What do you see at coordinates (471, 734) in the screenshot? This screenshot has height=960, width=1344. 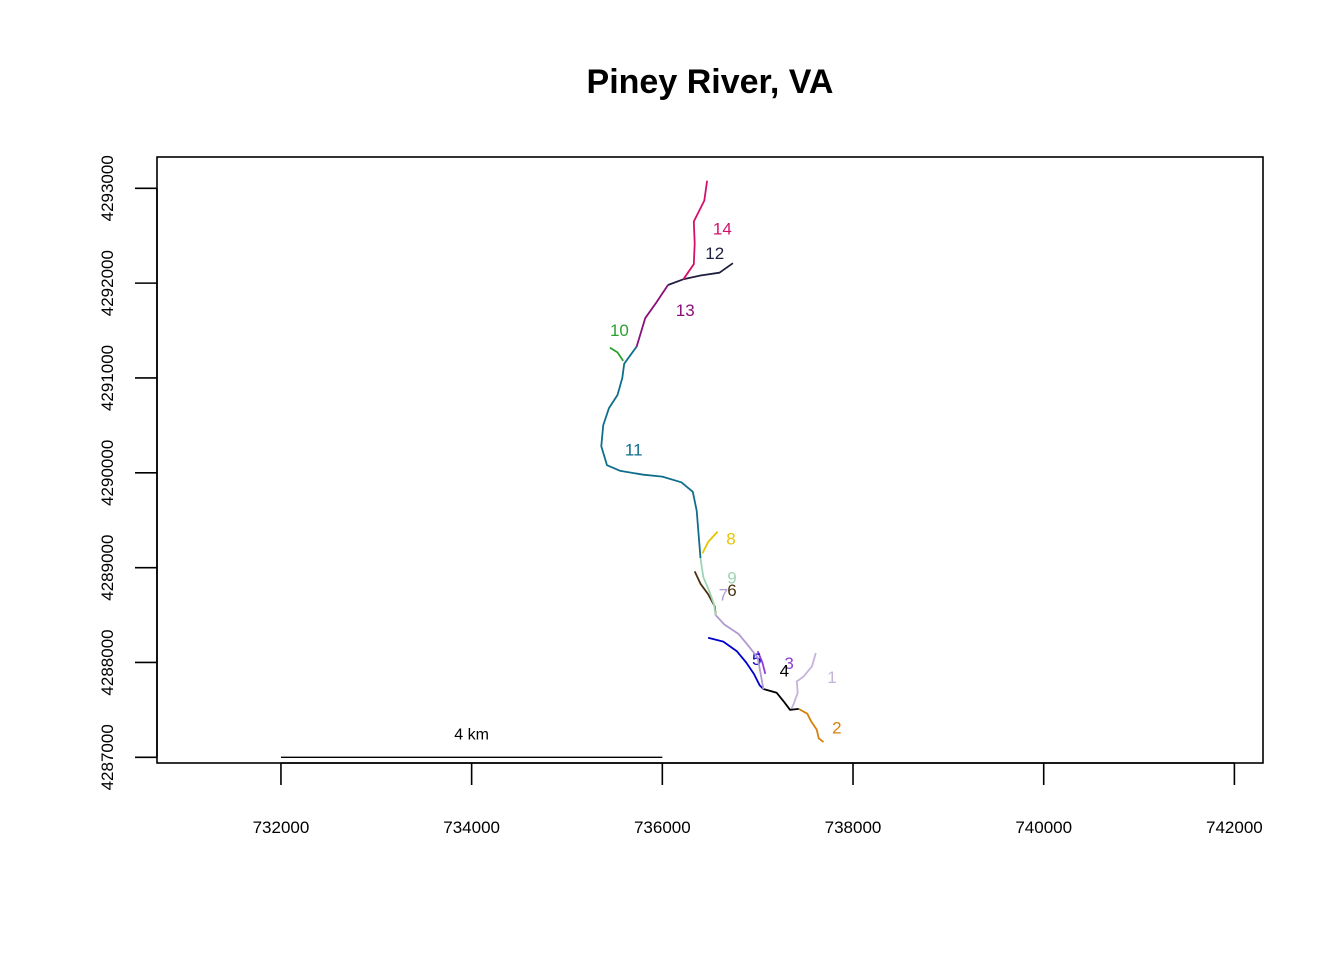 I see `scale-bar-label: 4 km` at bounding box center [471, 734].